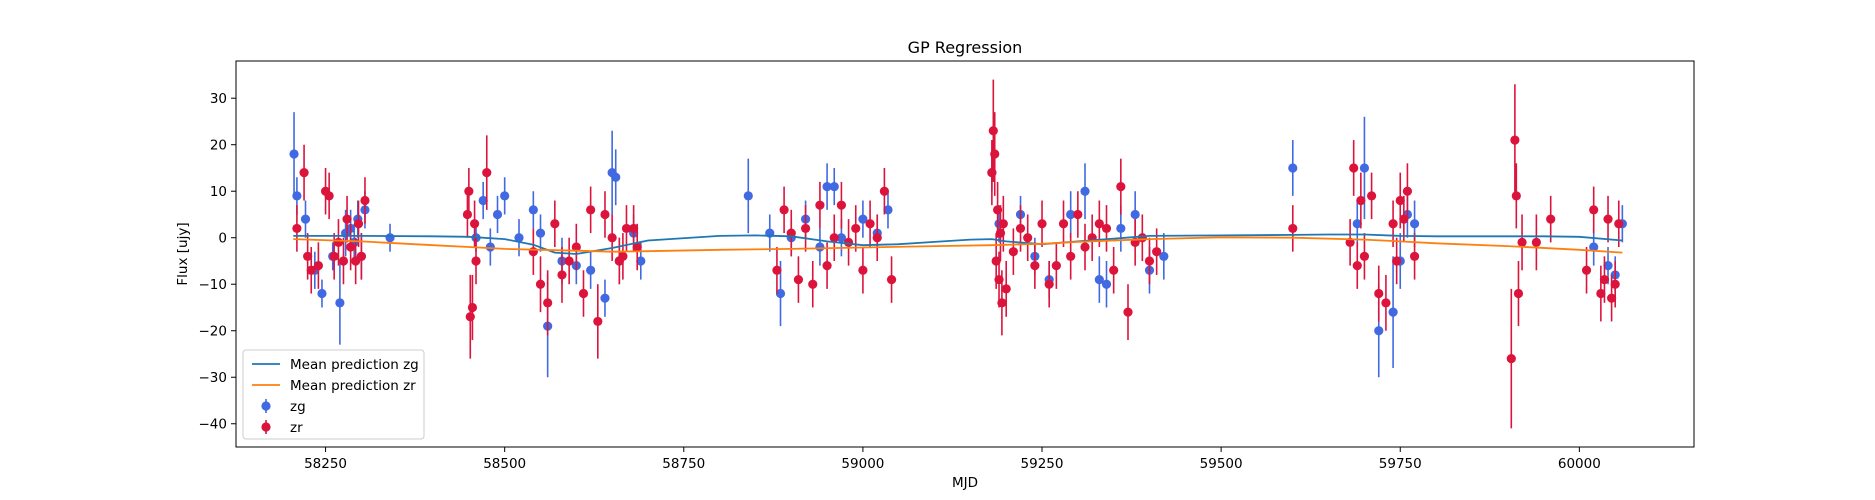 The width and height of the screenshot is (1875, 500). I want to click on legend-label: zr, so click(296, 428).